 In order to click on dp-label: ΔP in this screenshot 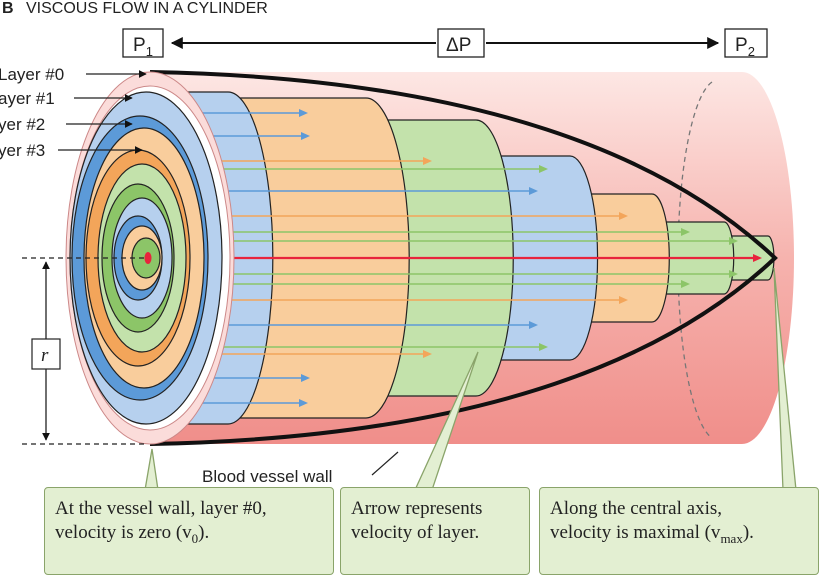, I will do `click(458, 45)`.